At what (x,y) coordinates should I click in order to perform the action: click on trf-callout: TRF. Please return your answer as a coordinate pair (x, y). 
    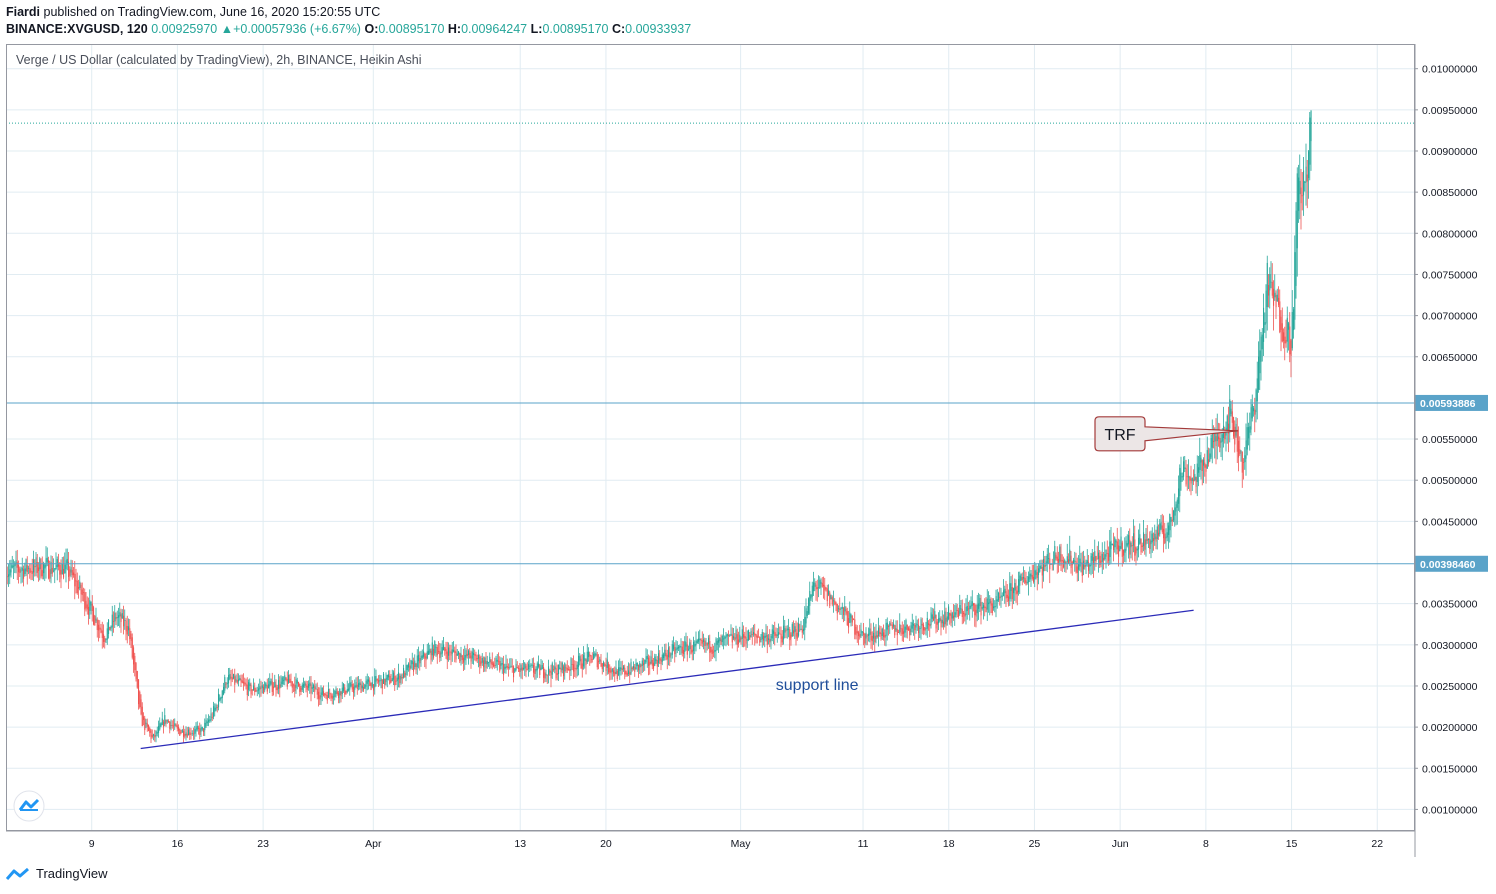
    Looking at the image, I should click on (1166, 434).